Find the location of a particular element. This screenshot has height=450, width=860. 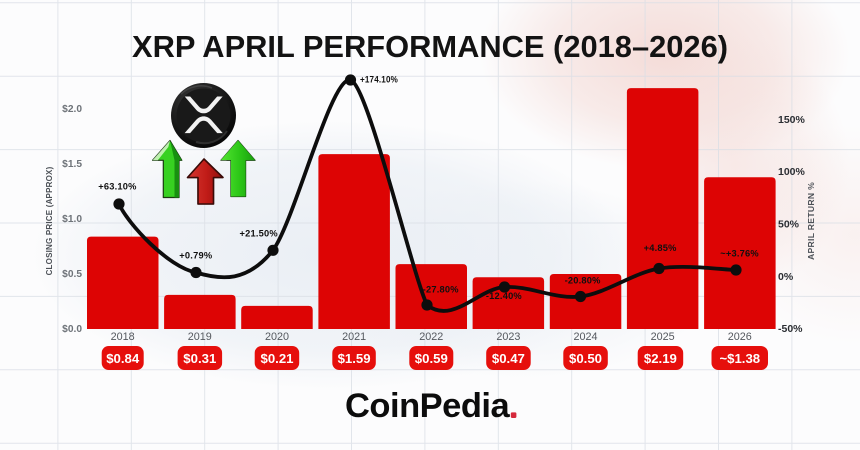

svg-text: +0.79% is located at coordinates (196, 255).